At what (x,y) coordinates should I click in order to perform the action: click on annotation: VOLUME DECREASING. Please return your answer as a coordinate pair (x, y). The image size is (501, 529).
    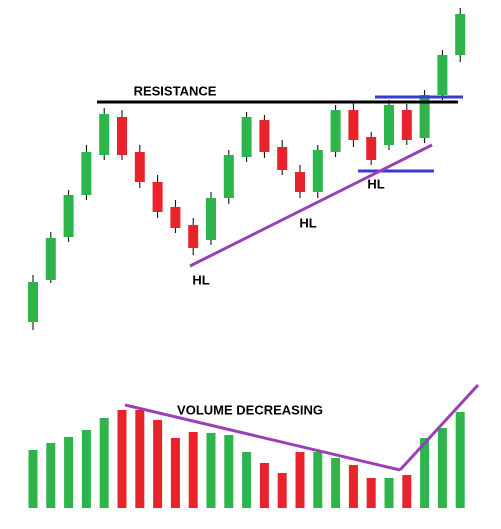
    Looking at the image, I should click on (250, 409).